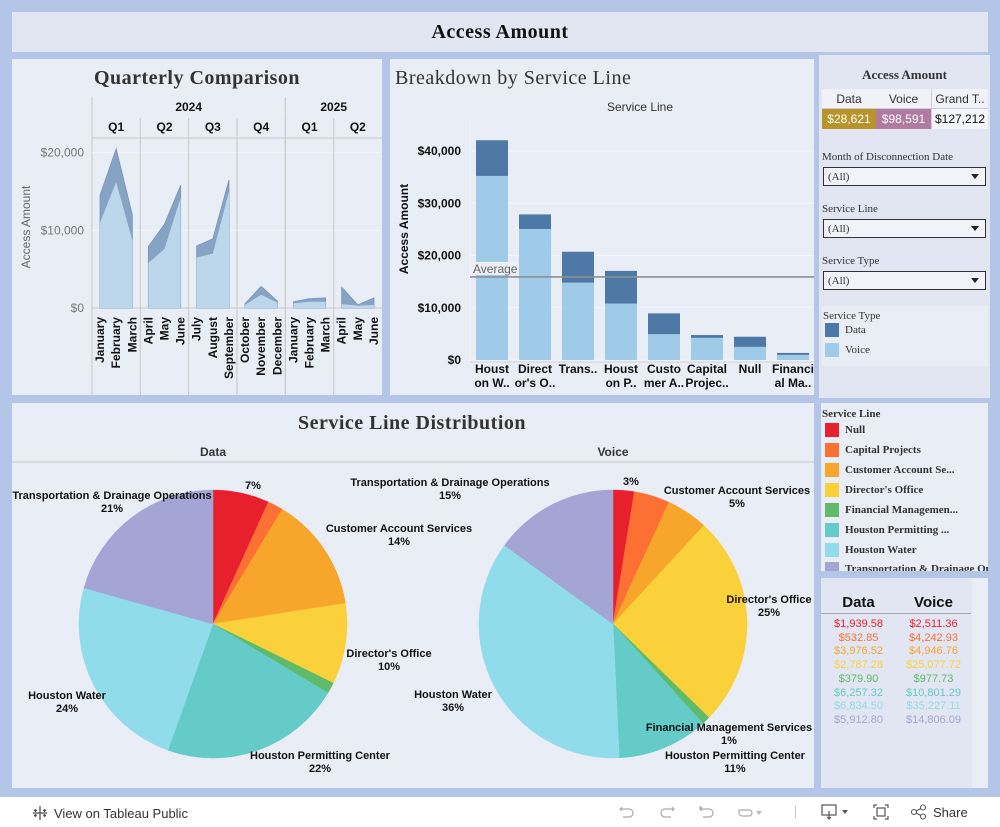 The width and height of the screenshot is (1000, 827). Describe the element at coordinates (980, 683) in the screenshot. I see `value-table-scrollbar` at that location.